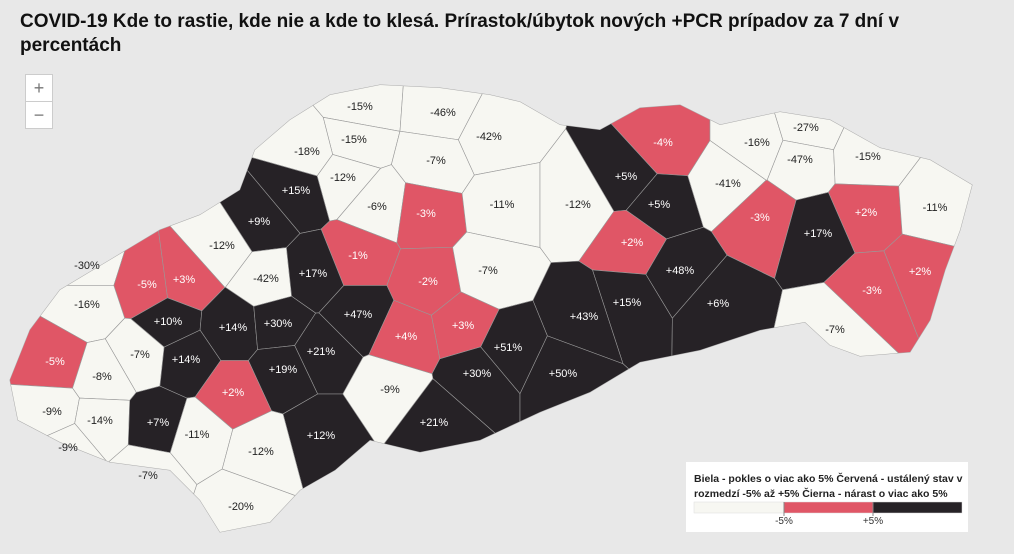 Image resolution: width=1014 pixels, height=554 pixels. I want to click on district-label: -2%, so click(428, 282).